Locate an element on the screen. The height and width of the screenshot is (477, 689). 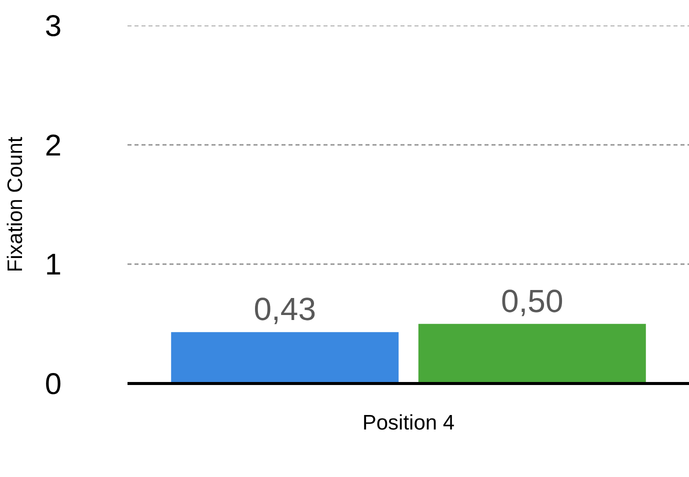
y-tick-label: 1 is located at coordinates (53, 265).